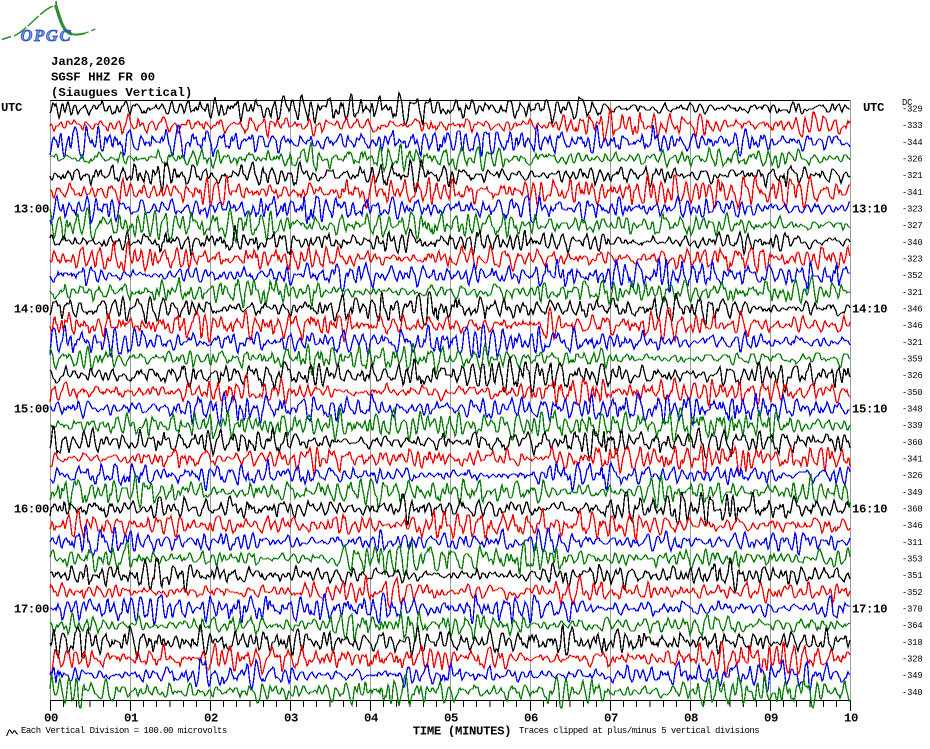 The height and width of the screenshot is (749, 930). Describe the element at coordinates (31, 510) in the screenshot. I see `svg-text: 16:00` at that location.